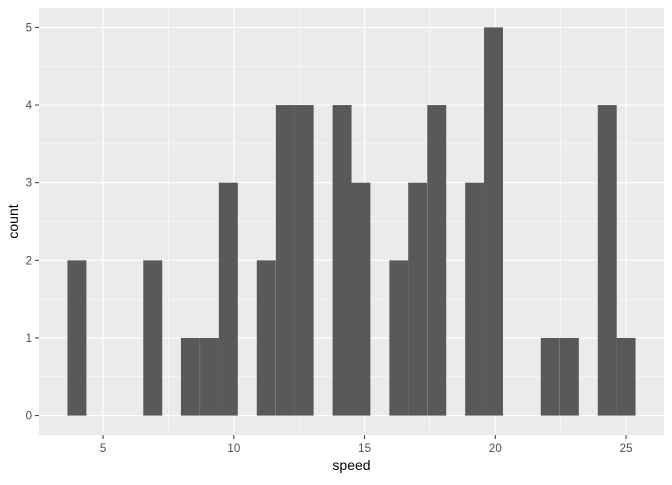  I want to click on y-tick-label: 0, so click(29, 417).